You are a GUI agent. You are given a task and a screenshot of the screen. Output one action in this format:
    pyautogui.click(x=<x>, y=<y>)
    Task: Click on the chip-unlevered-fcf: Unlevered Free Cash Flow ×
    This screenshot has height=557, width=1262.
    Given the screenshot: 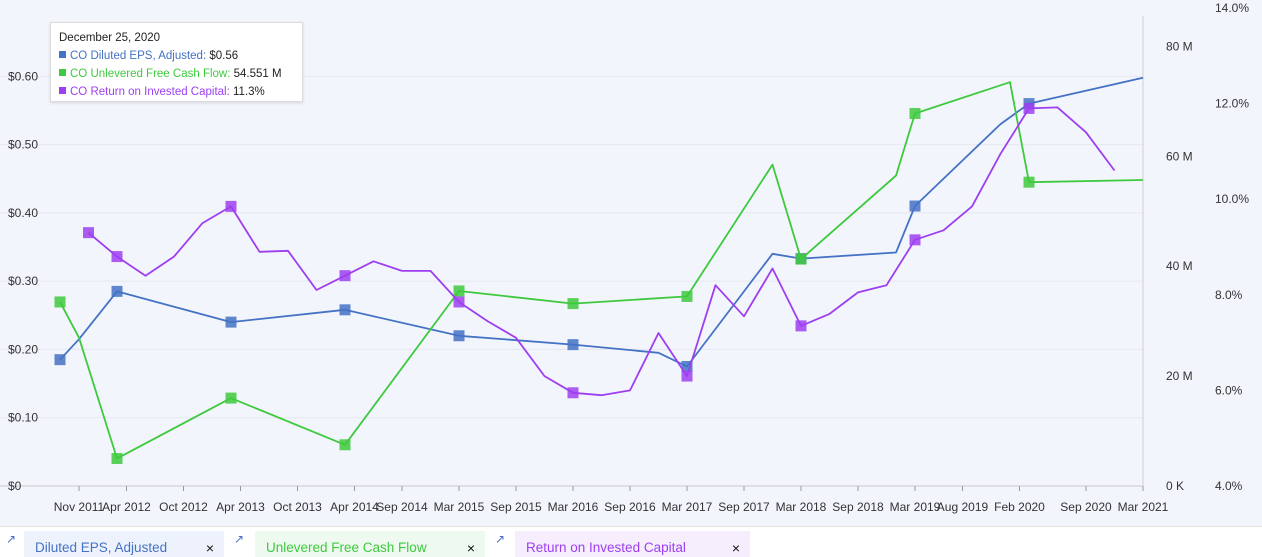 What is the action you would take?
    pyautogui.click(x=370, y=544)
    